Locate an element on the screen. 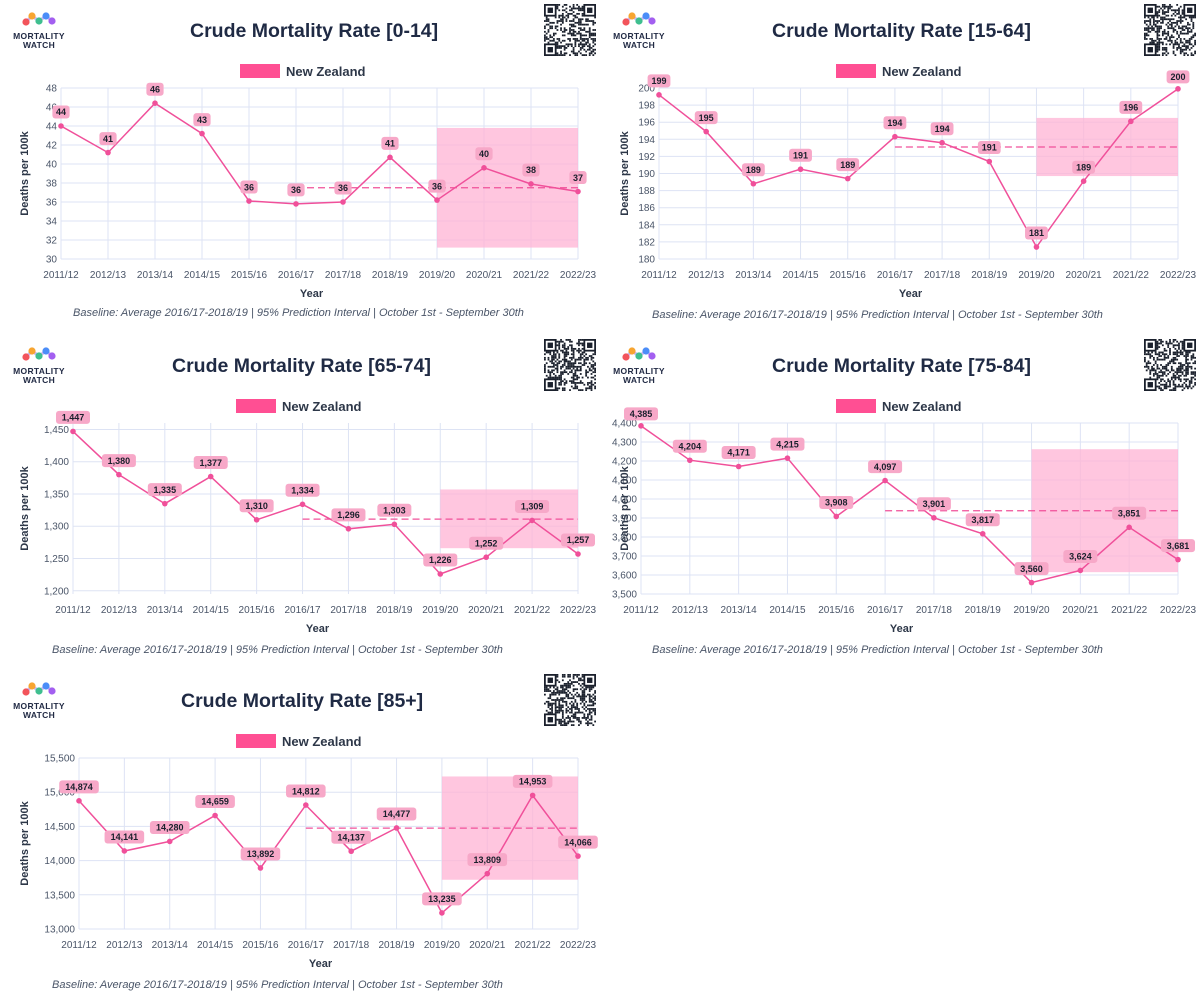  data-label: 14,280 is located at coordinates (169, 827).